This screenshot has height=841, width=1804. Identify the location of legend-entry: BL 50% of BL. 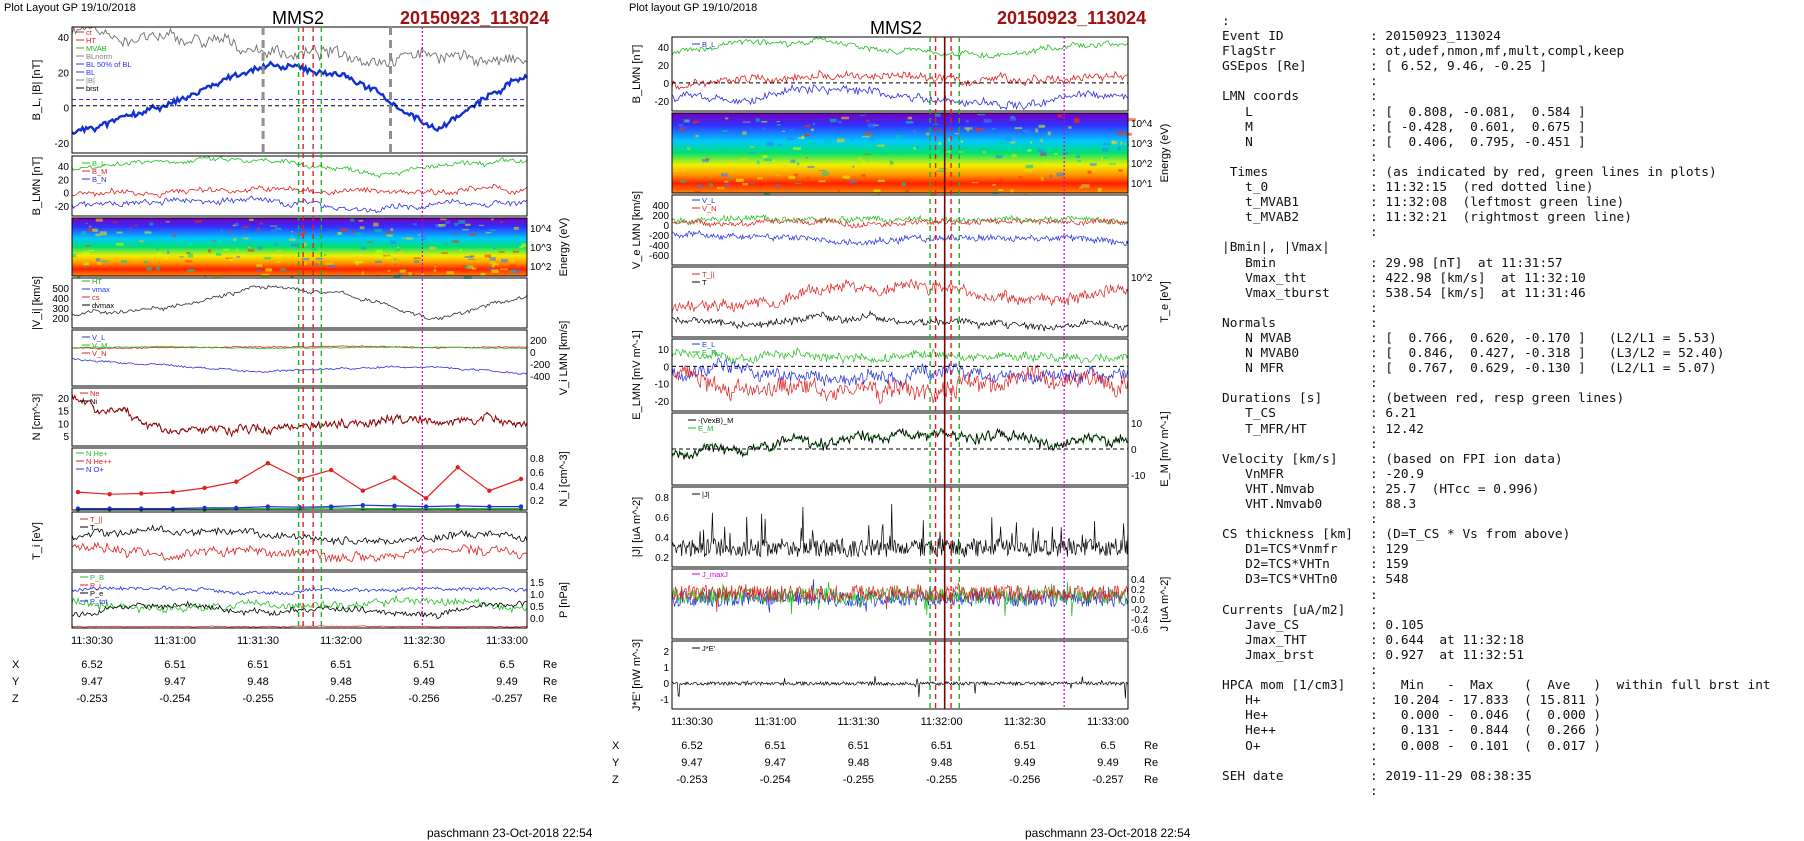
(109, 64).